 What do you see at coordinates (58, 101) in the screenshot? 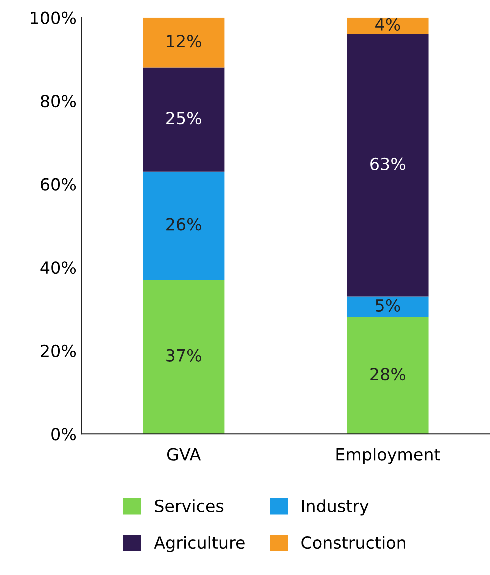
I see `y-tick-label: 80%` at bounding box center [58, 101].